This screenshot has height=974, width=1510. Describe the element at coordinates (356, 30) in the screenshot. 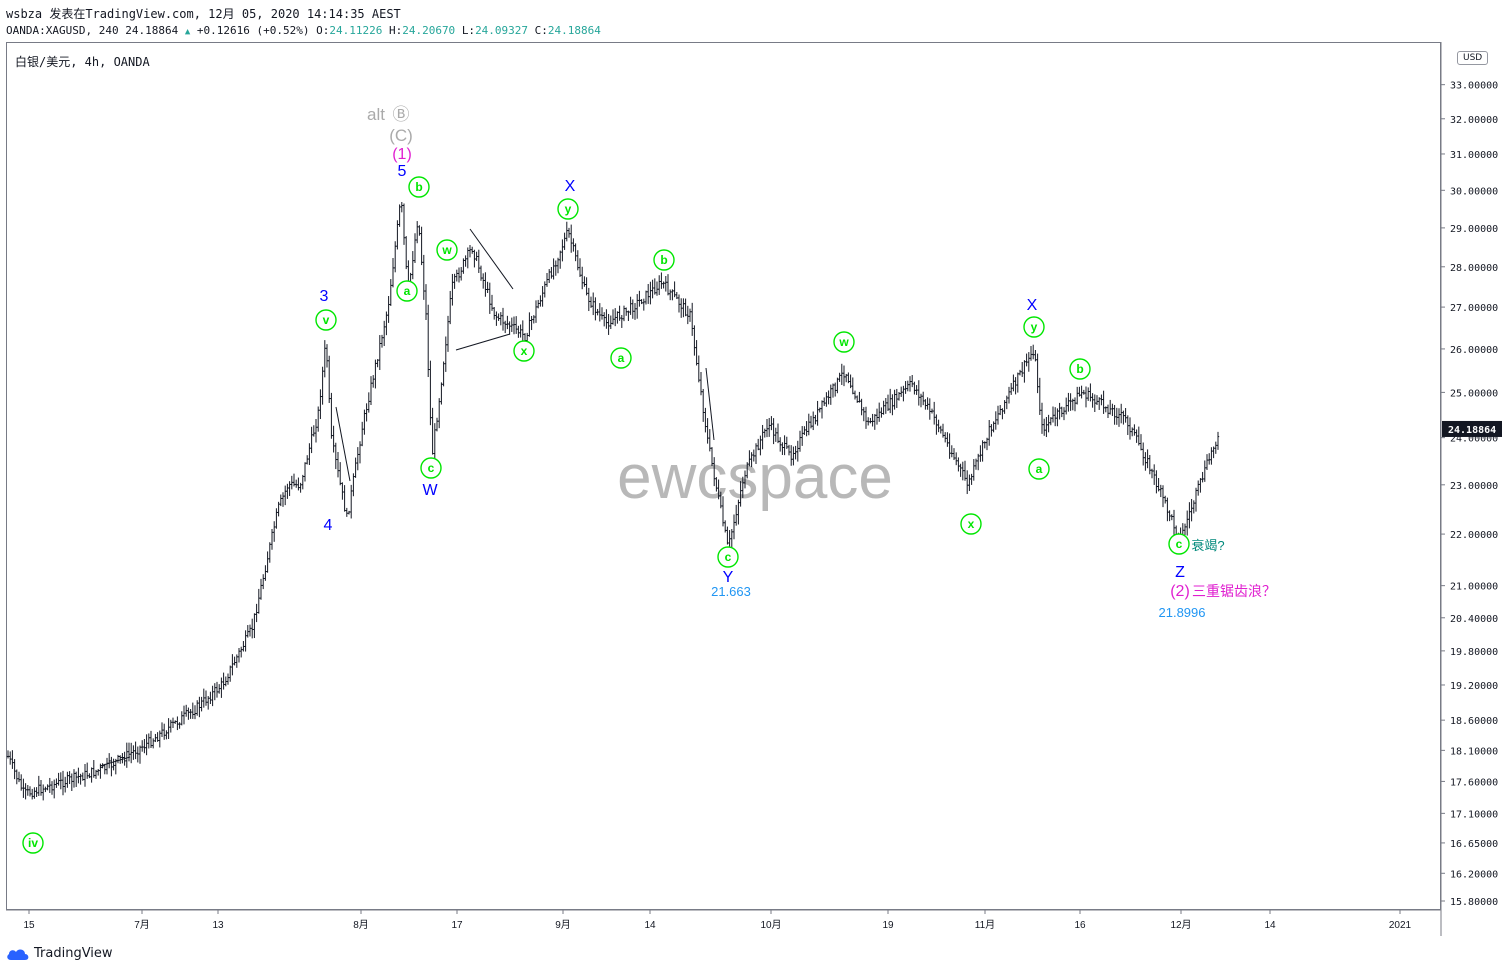

I see `open-value: 24.11226` at that location.